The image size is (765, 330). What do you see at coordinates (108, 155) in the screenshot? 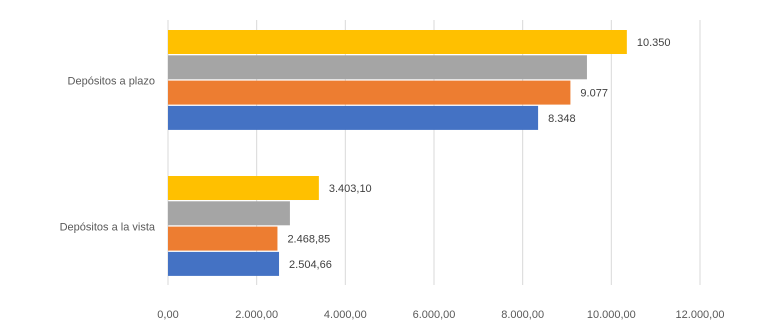
I see `category-labels: Depósitos a plazo Depósitos a la vista` at bounding box center [108, 155].